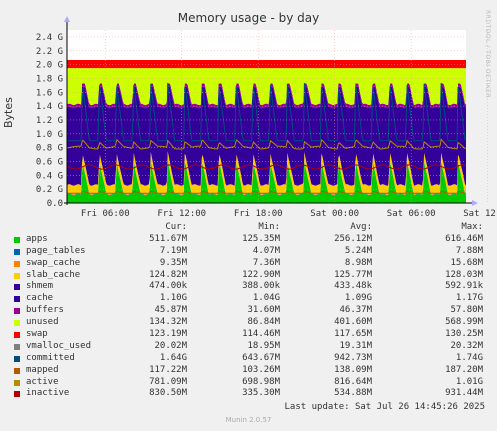  Describe the element at coordinates (464, 369) in the screenshot. I see `max-value: 187.20M` at that location.